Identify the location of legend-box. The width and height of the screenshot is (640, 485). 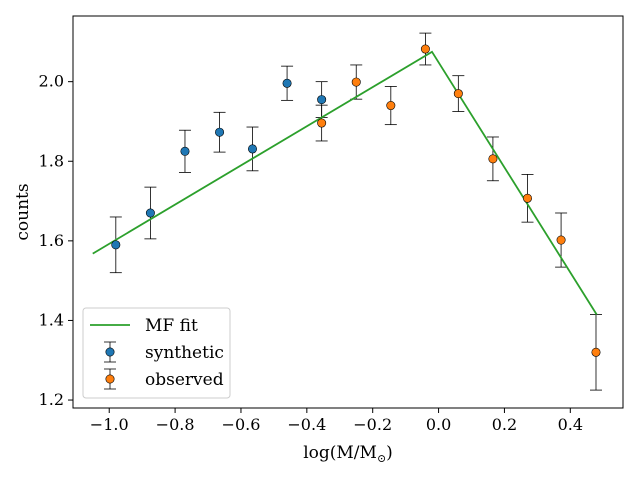
(156, 353).